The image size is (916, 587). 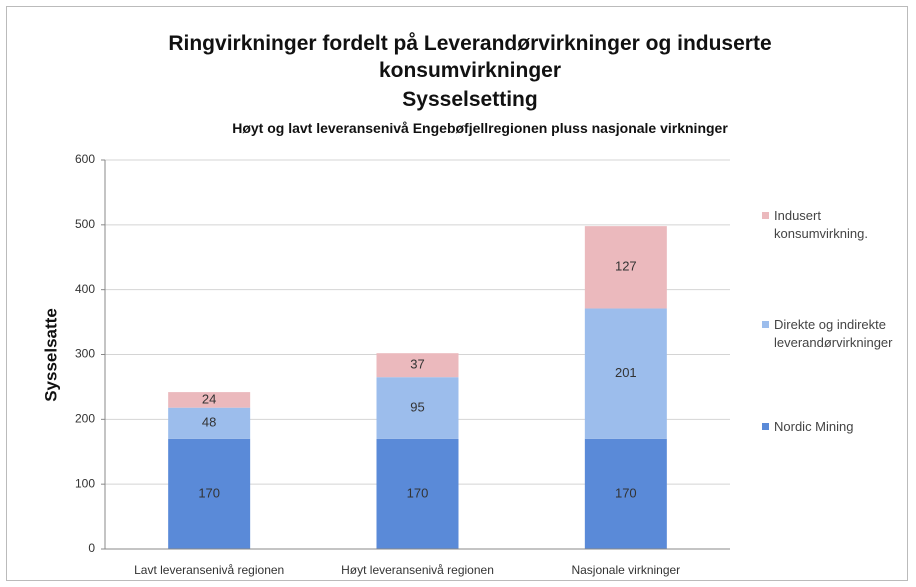 What do you see at coordinates (85, 419) in the screenshot?
I see `y-tick-label: 200` at bounding box center [85, 419].